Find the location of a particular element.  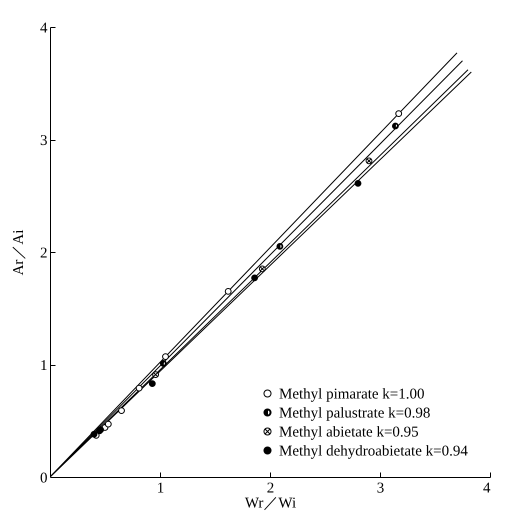

legend-label: Methyl pimarate k=1.00 is located at coordinates (352, 394).